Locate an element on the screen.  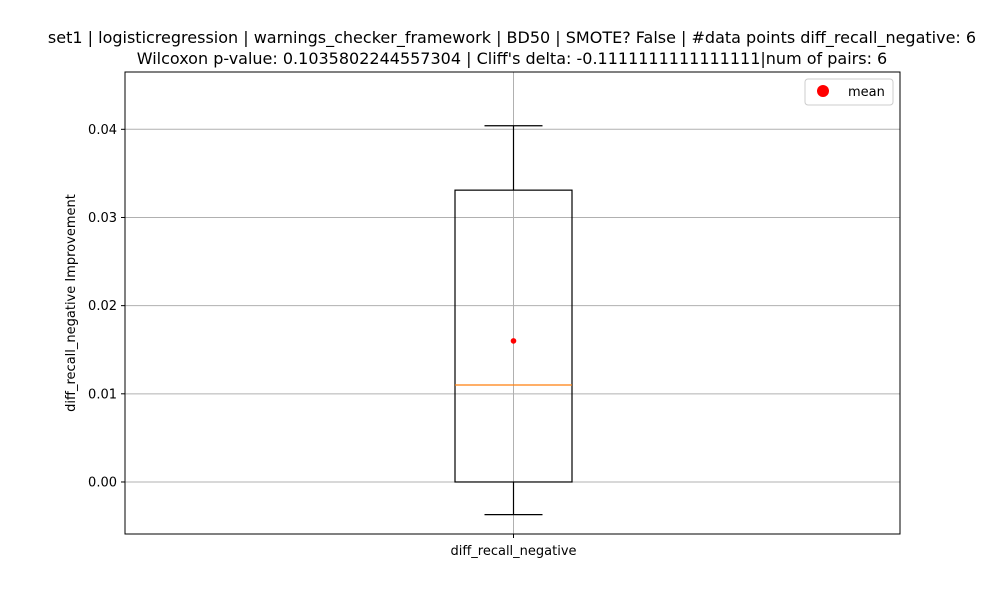
legend-mean-marker is located at coordinates (823, 91).